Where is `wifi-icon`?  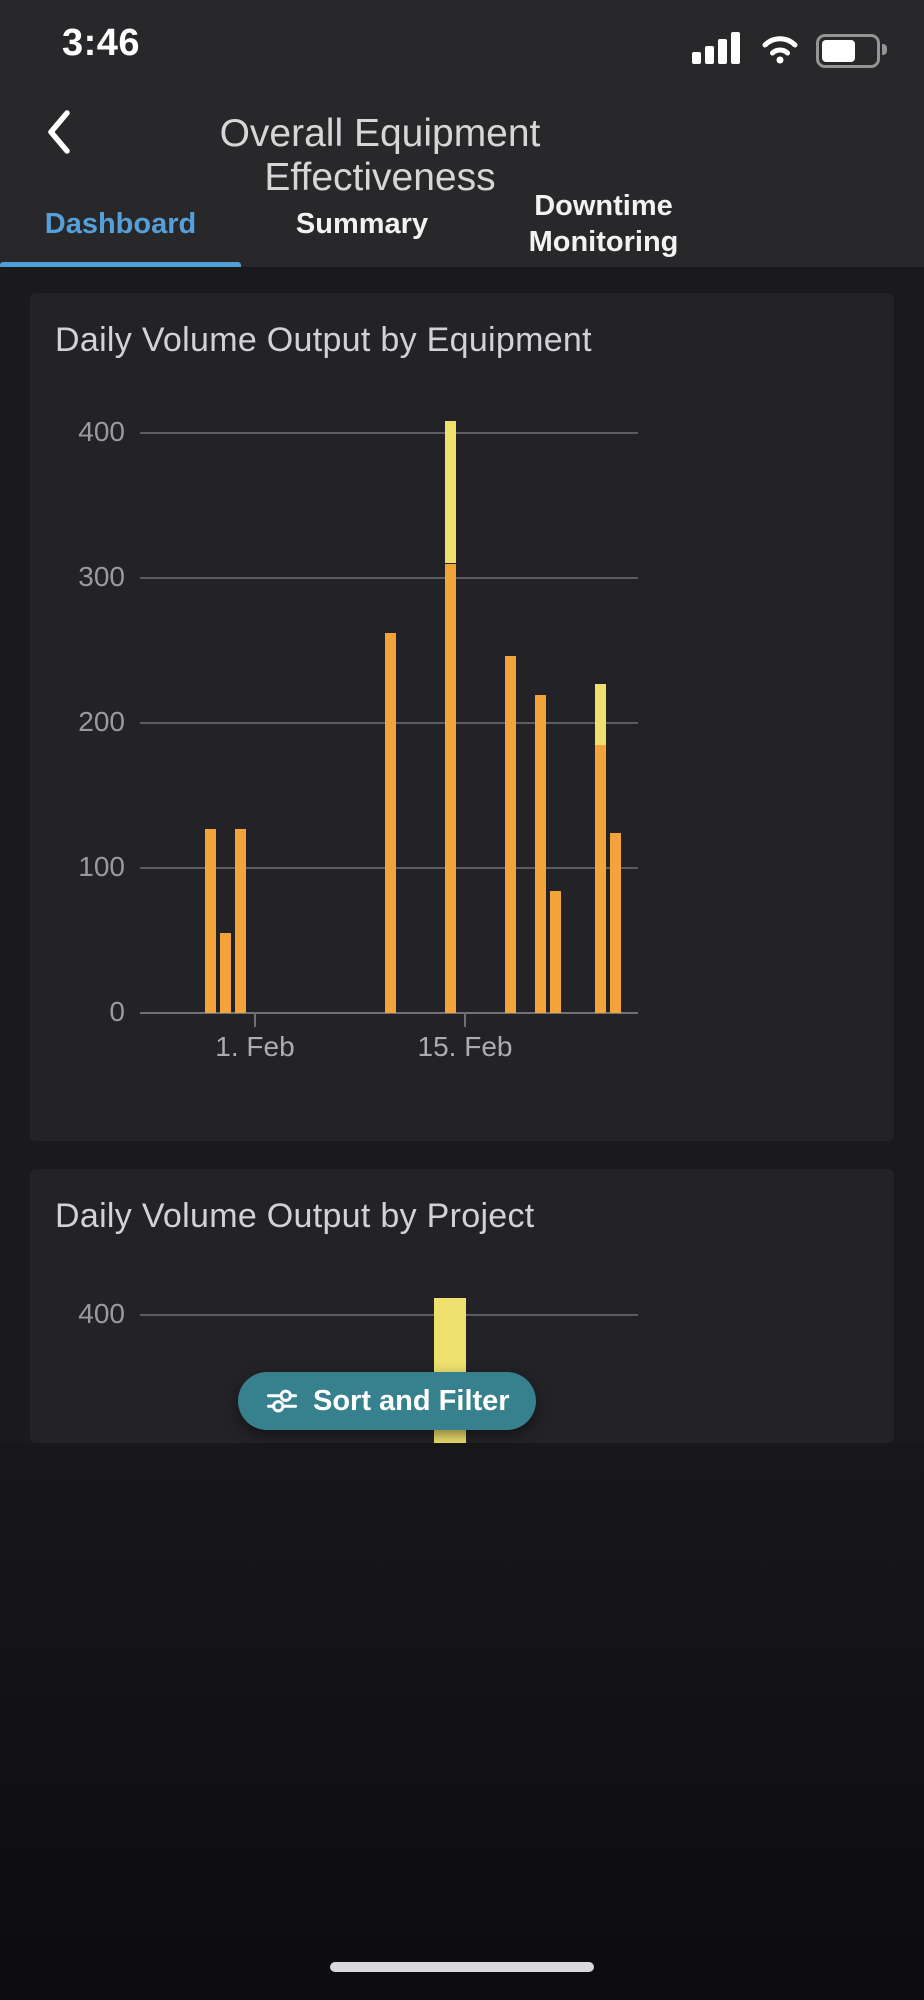
wifi-icon is located at coordinates (780, 50).